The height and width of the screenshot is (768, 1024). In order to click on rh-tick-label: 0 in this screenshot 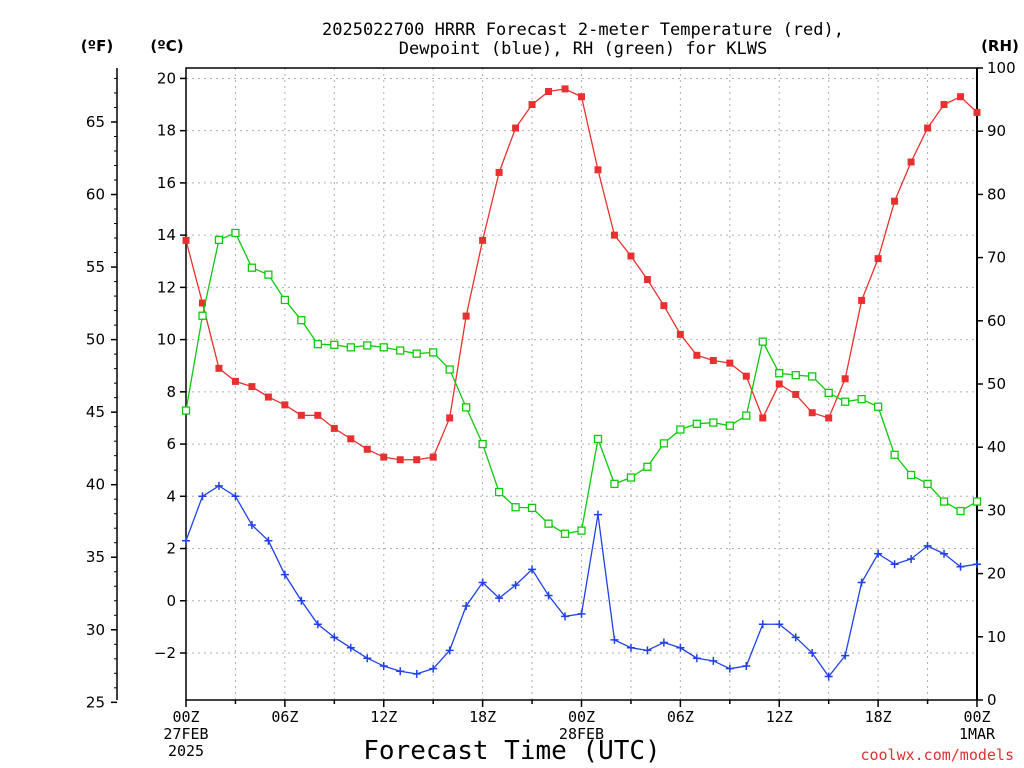, I will do `click(992, 700)`.